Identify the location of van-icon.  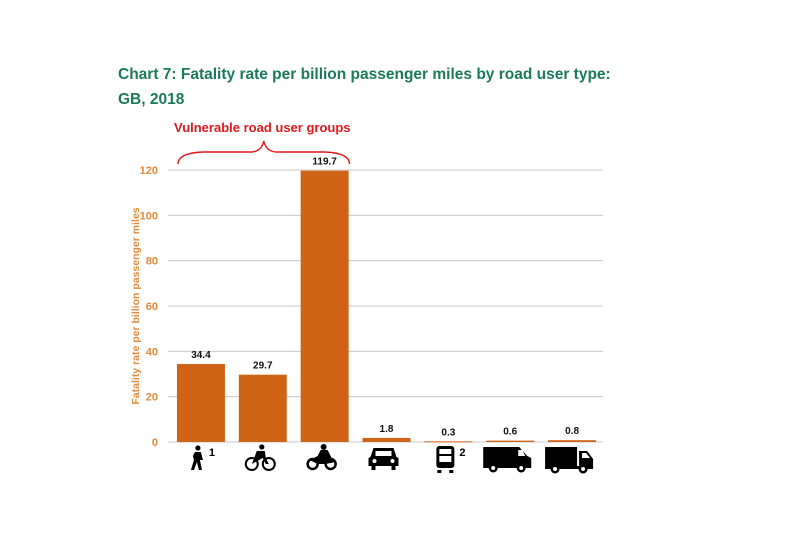
(507, 460).